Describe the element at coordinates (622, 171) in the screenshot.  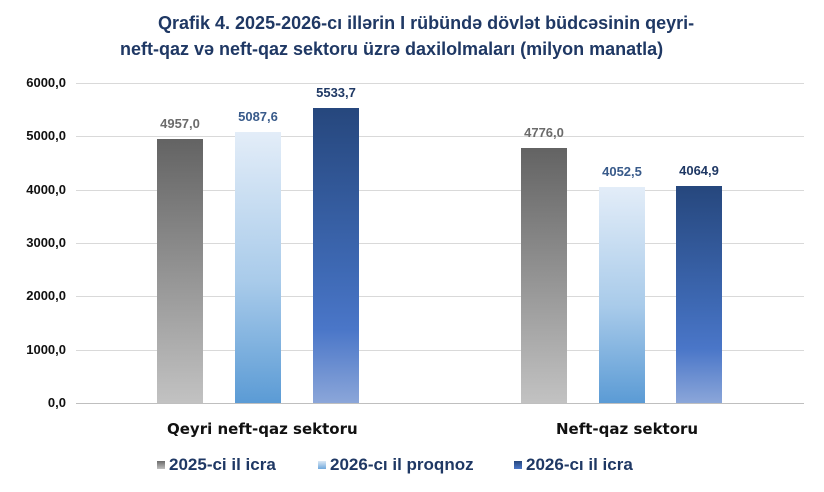
I see `value-label: 4052,5` at that location.